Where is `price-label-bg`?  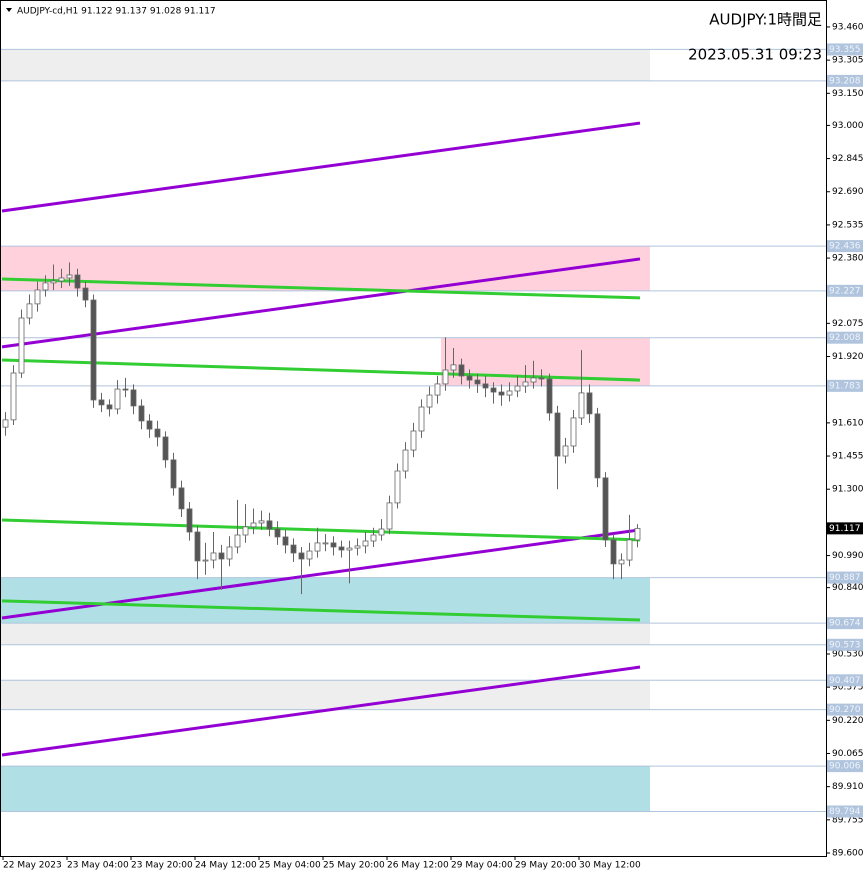 price-label-bg is located at coordinates (845, 528).